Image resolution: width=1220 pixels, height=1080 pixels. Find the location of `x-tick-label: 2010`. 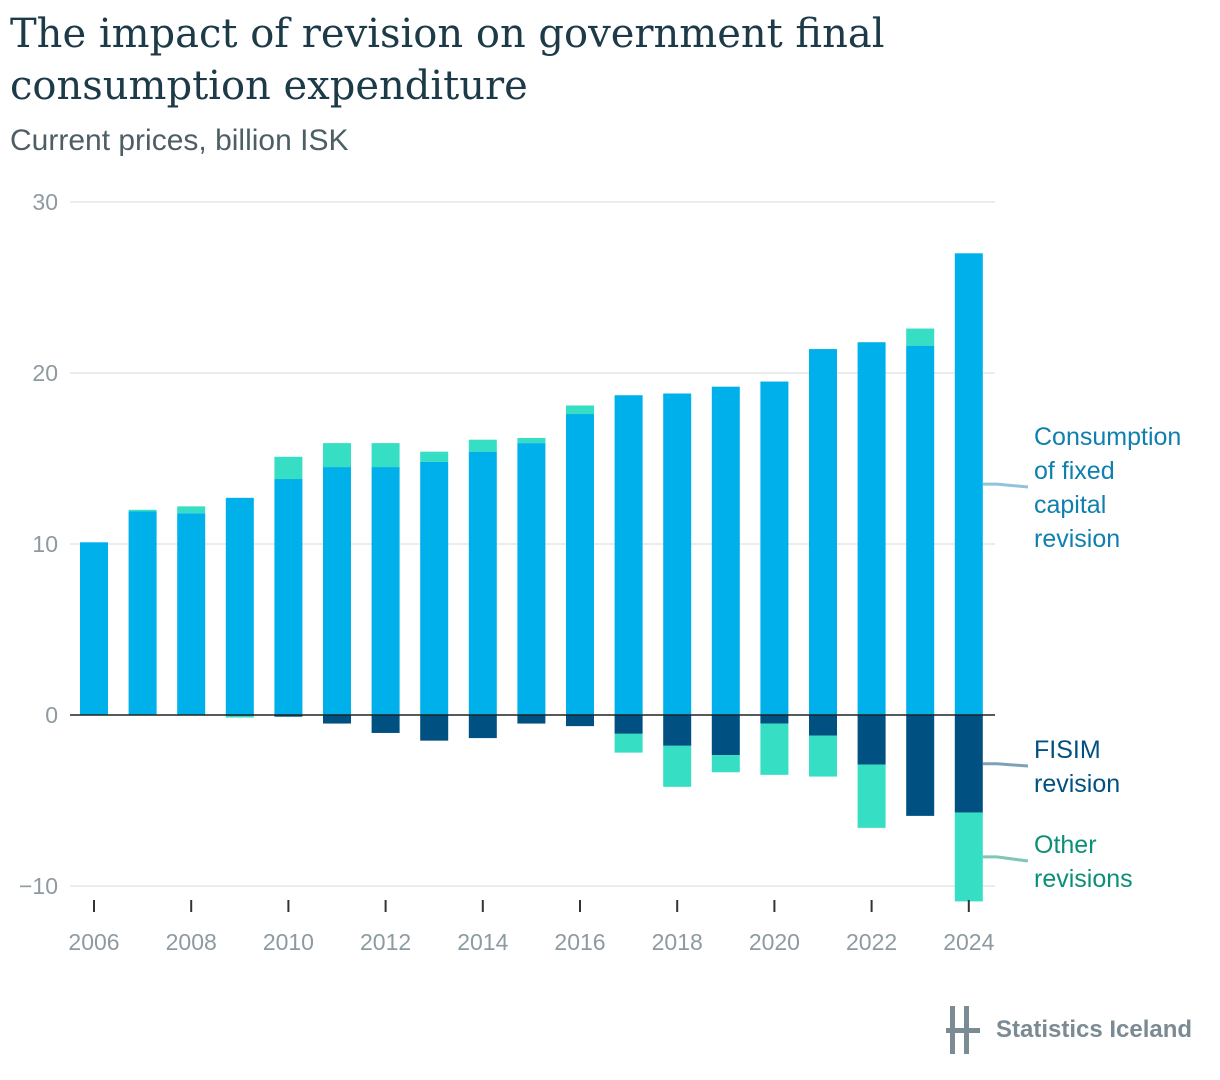

x-tick-label: 2010 is located at coordinates (288, 942).